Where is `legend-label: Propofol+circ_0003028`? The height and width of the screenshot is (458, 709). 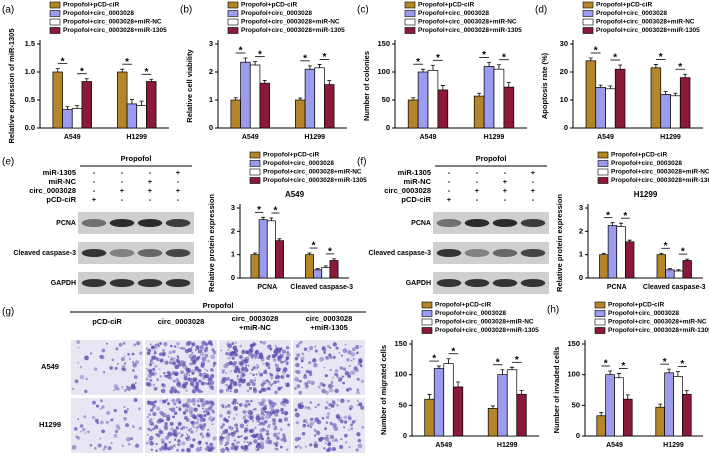
legend-label: Propofol+circ_0003028 is located at coordinates (631, 13).